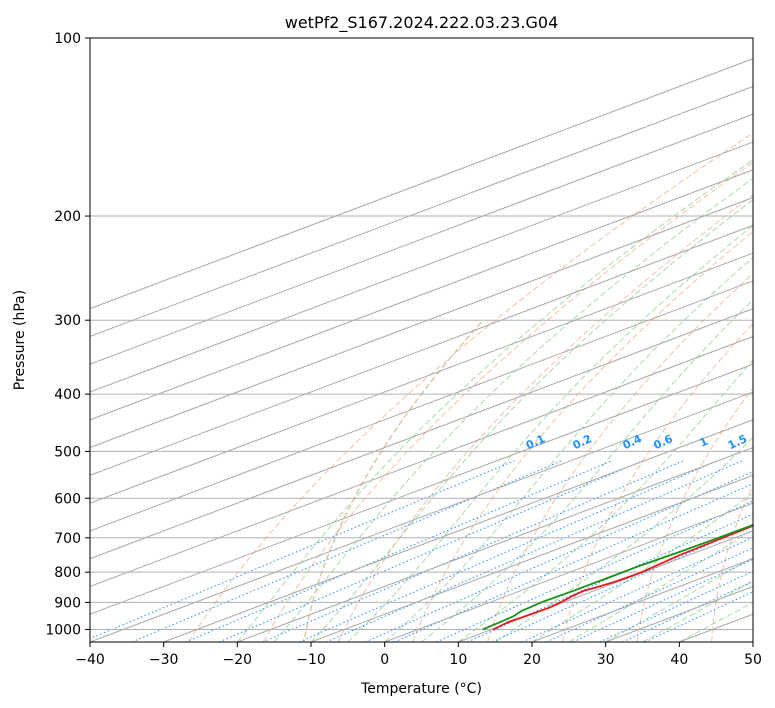 The height and width of the screenshot is (708, 775). I want to click on x-tick-label: 50, so click(753, 660).